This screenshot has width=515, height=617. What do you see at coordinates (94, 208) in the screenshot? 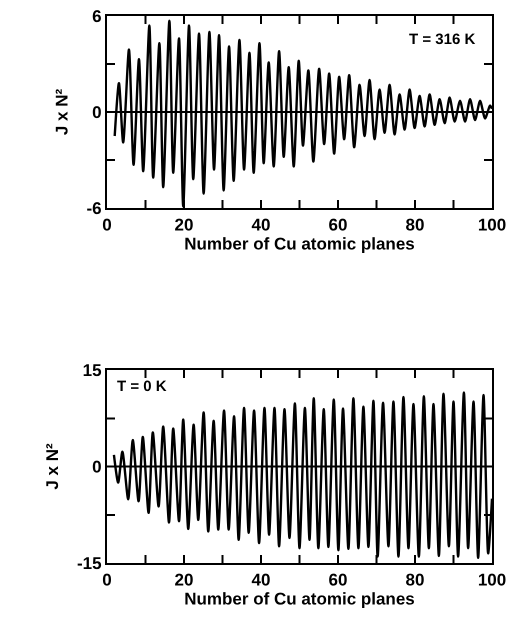
I see `y-tick-label: -6` at bounding box center [94, 208].